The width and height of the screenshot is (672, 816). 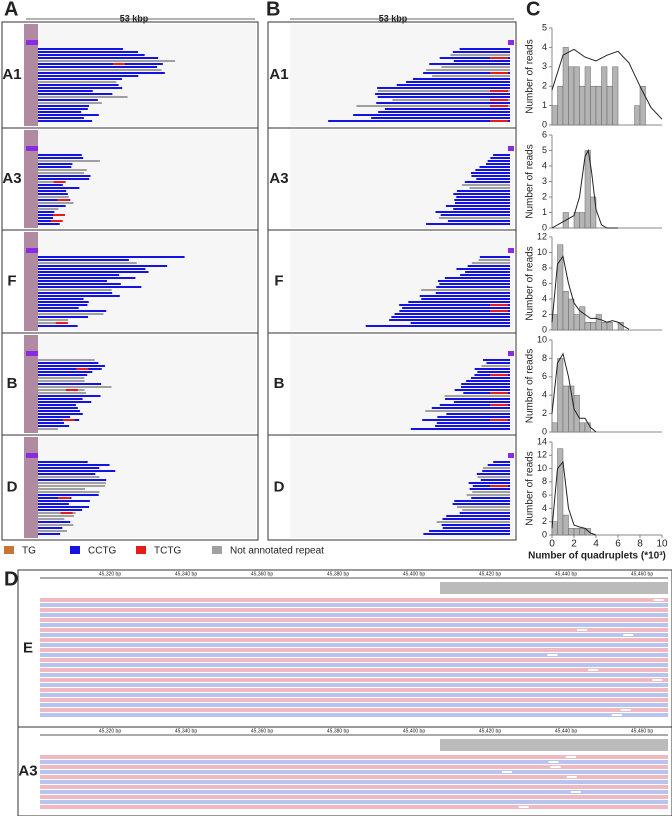 I want to click on y-tick-label: 12, so click(x=542, y=455).